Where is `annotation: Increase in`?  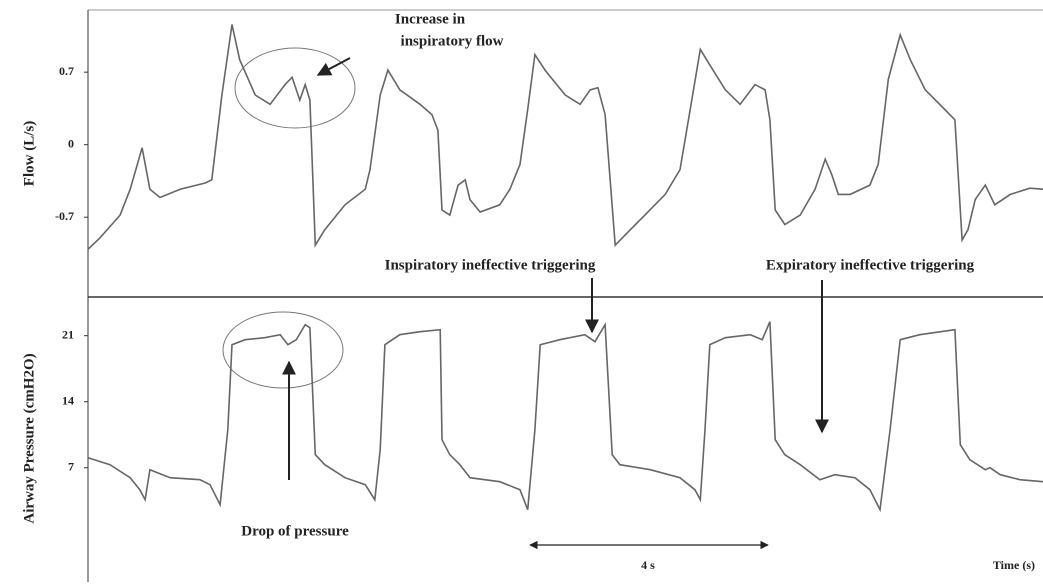
annotation: Increase in is located at coordinates (430, 19).